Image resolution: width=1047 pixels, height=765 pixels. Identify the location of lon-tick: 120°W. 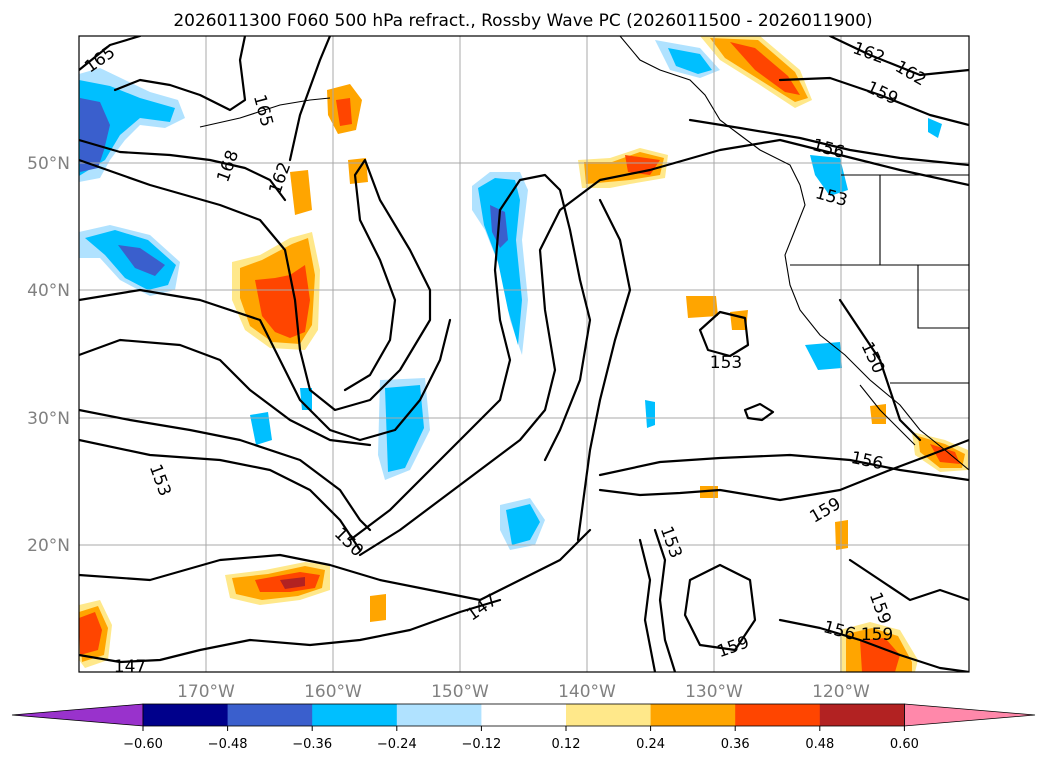
(841, 692).